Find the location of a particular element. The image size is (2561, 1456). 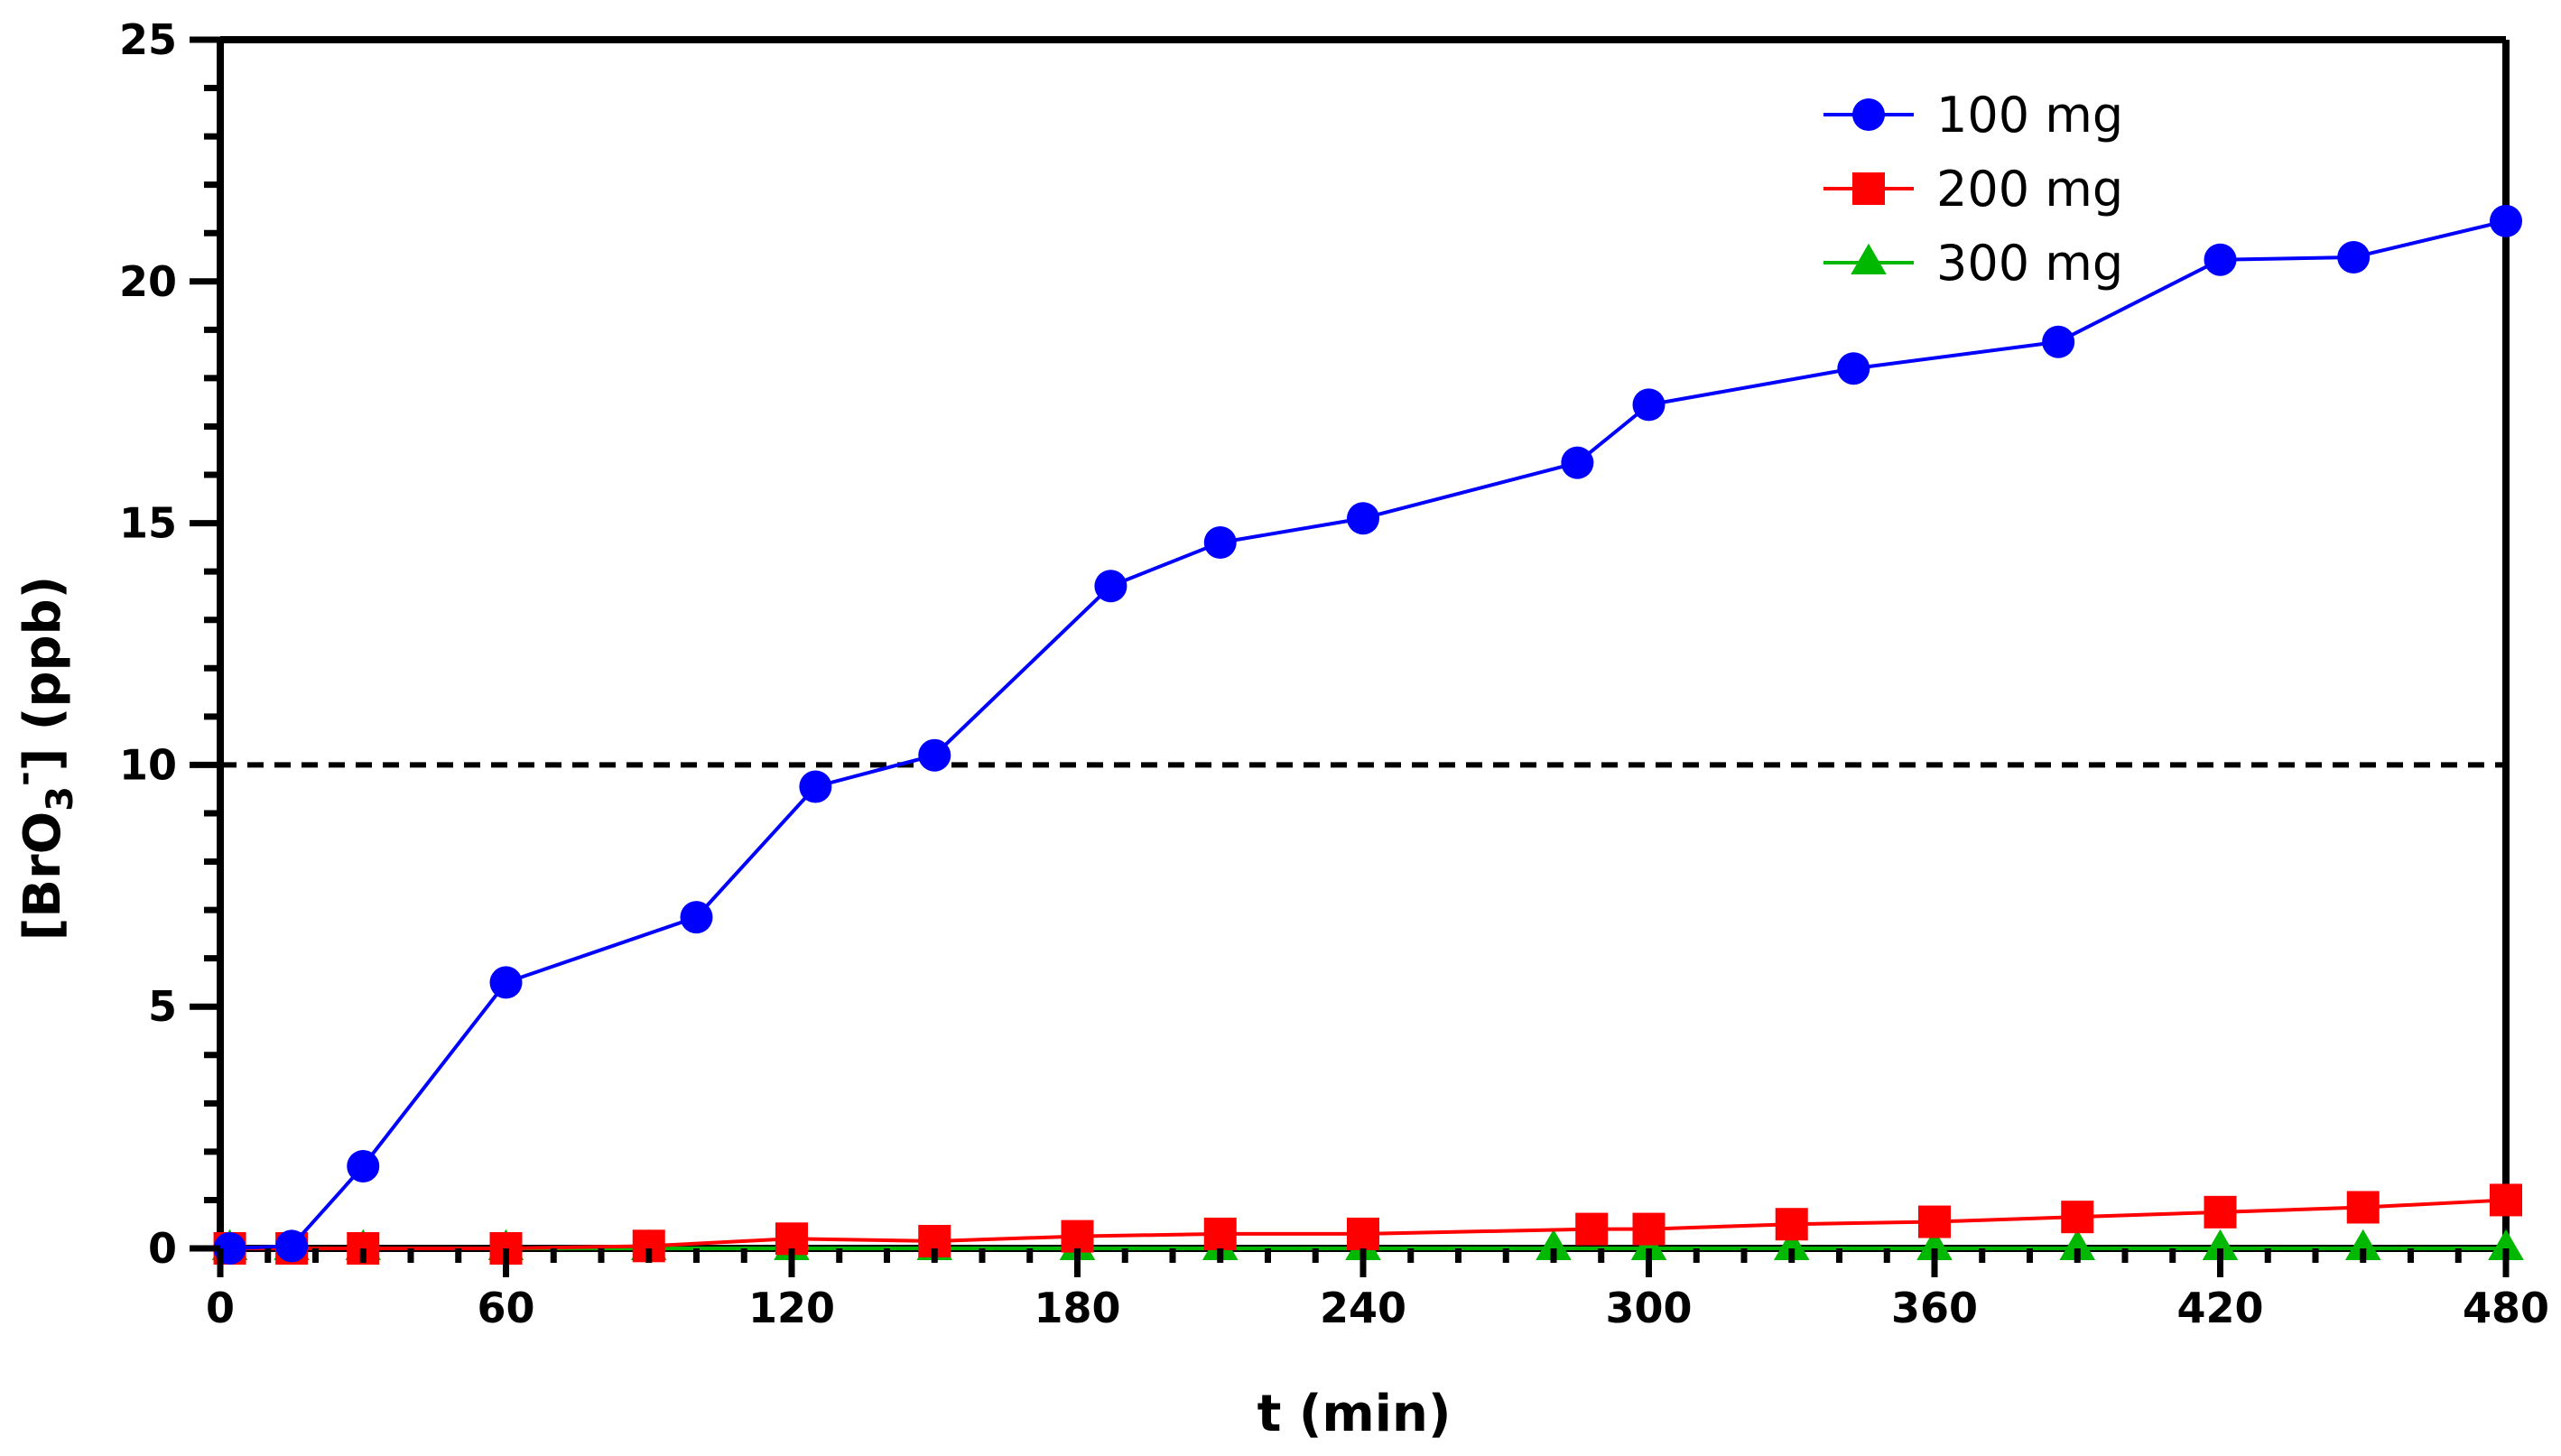

legend-item: 300 mg is located at coordinates (1973, 263).